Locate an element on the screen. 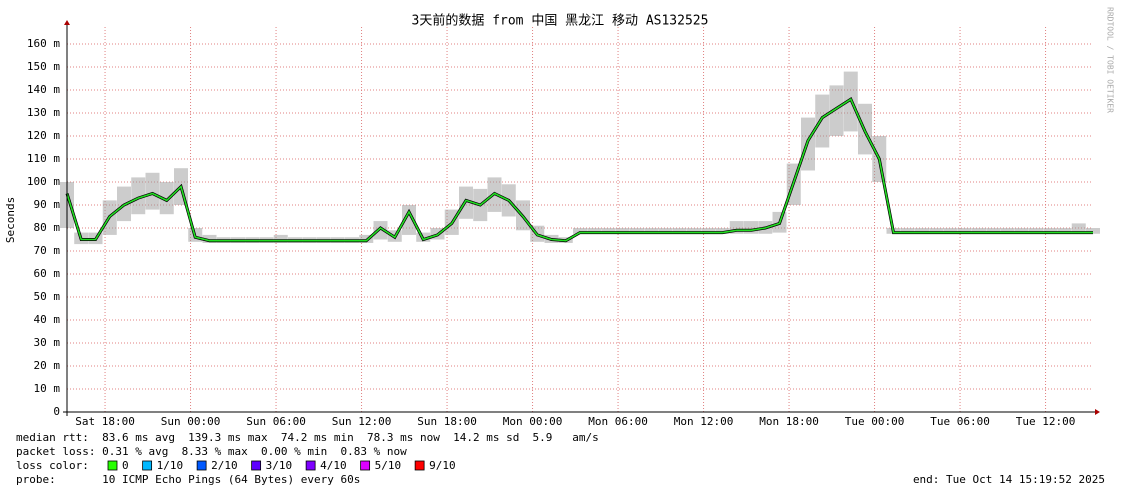  y-tick-label: 60 m is located at coordinates (47, 273).